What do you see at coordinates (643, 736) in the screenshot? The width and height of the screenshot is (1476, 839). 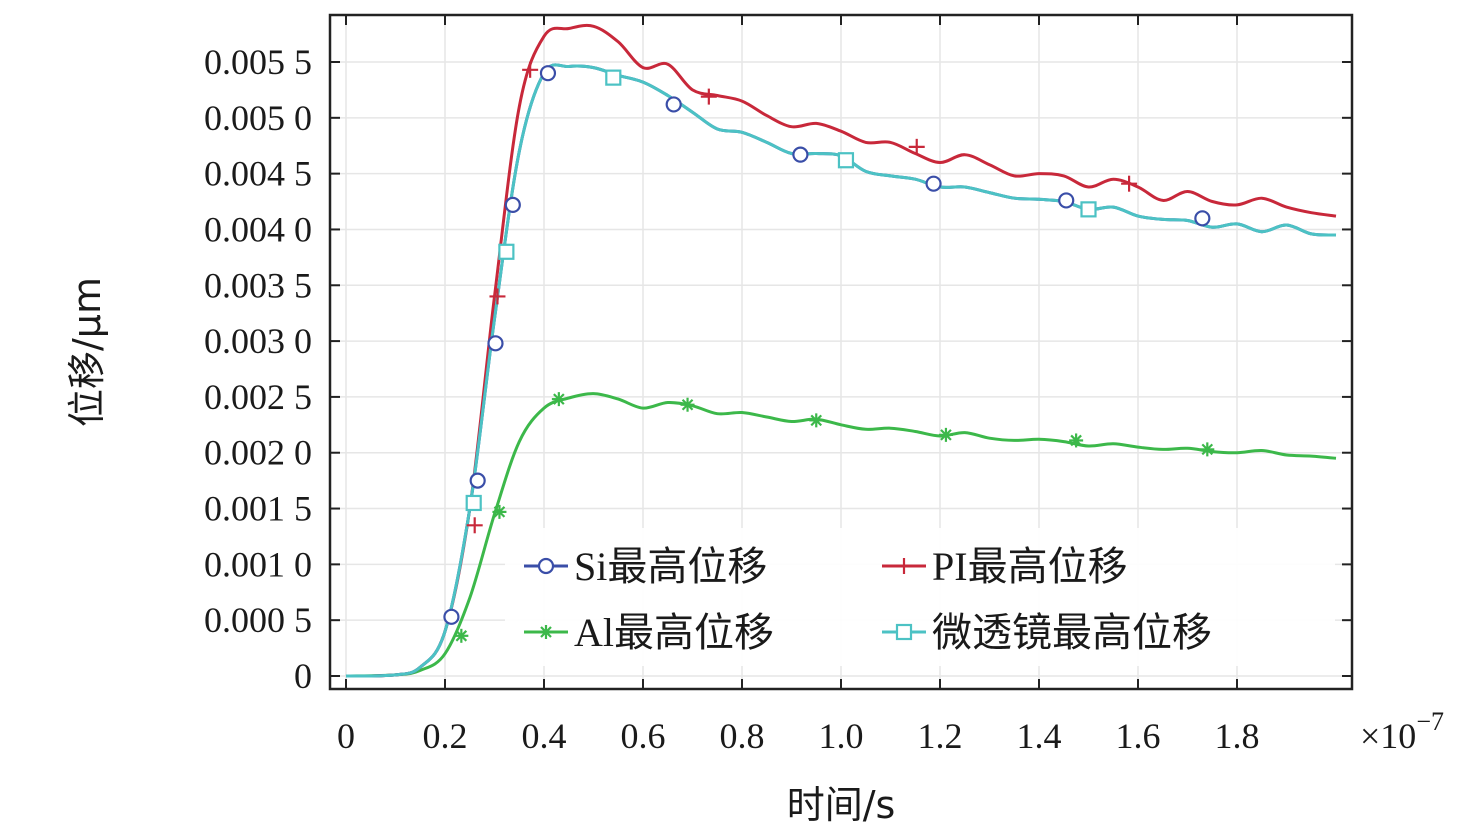 I see `x-tick-label: 0.6` at bounding box center [643, 736].